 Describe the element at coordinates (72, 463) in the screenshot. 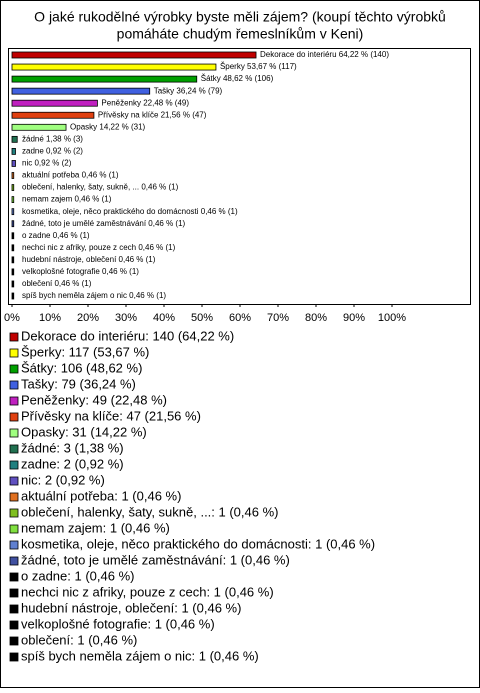

I see `legend-label: zadne: 2 (0,92 %)` at that location.